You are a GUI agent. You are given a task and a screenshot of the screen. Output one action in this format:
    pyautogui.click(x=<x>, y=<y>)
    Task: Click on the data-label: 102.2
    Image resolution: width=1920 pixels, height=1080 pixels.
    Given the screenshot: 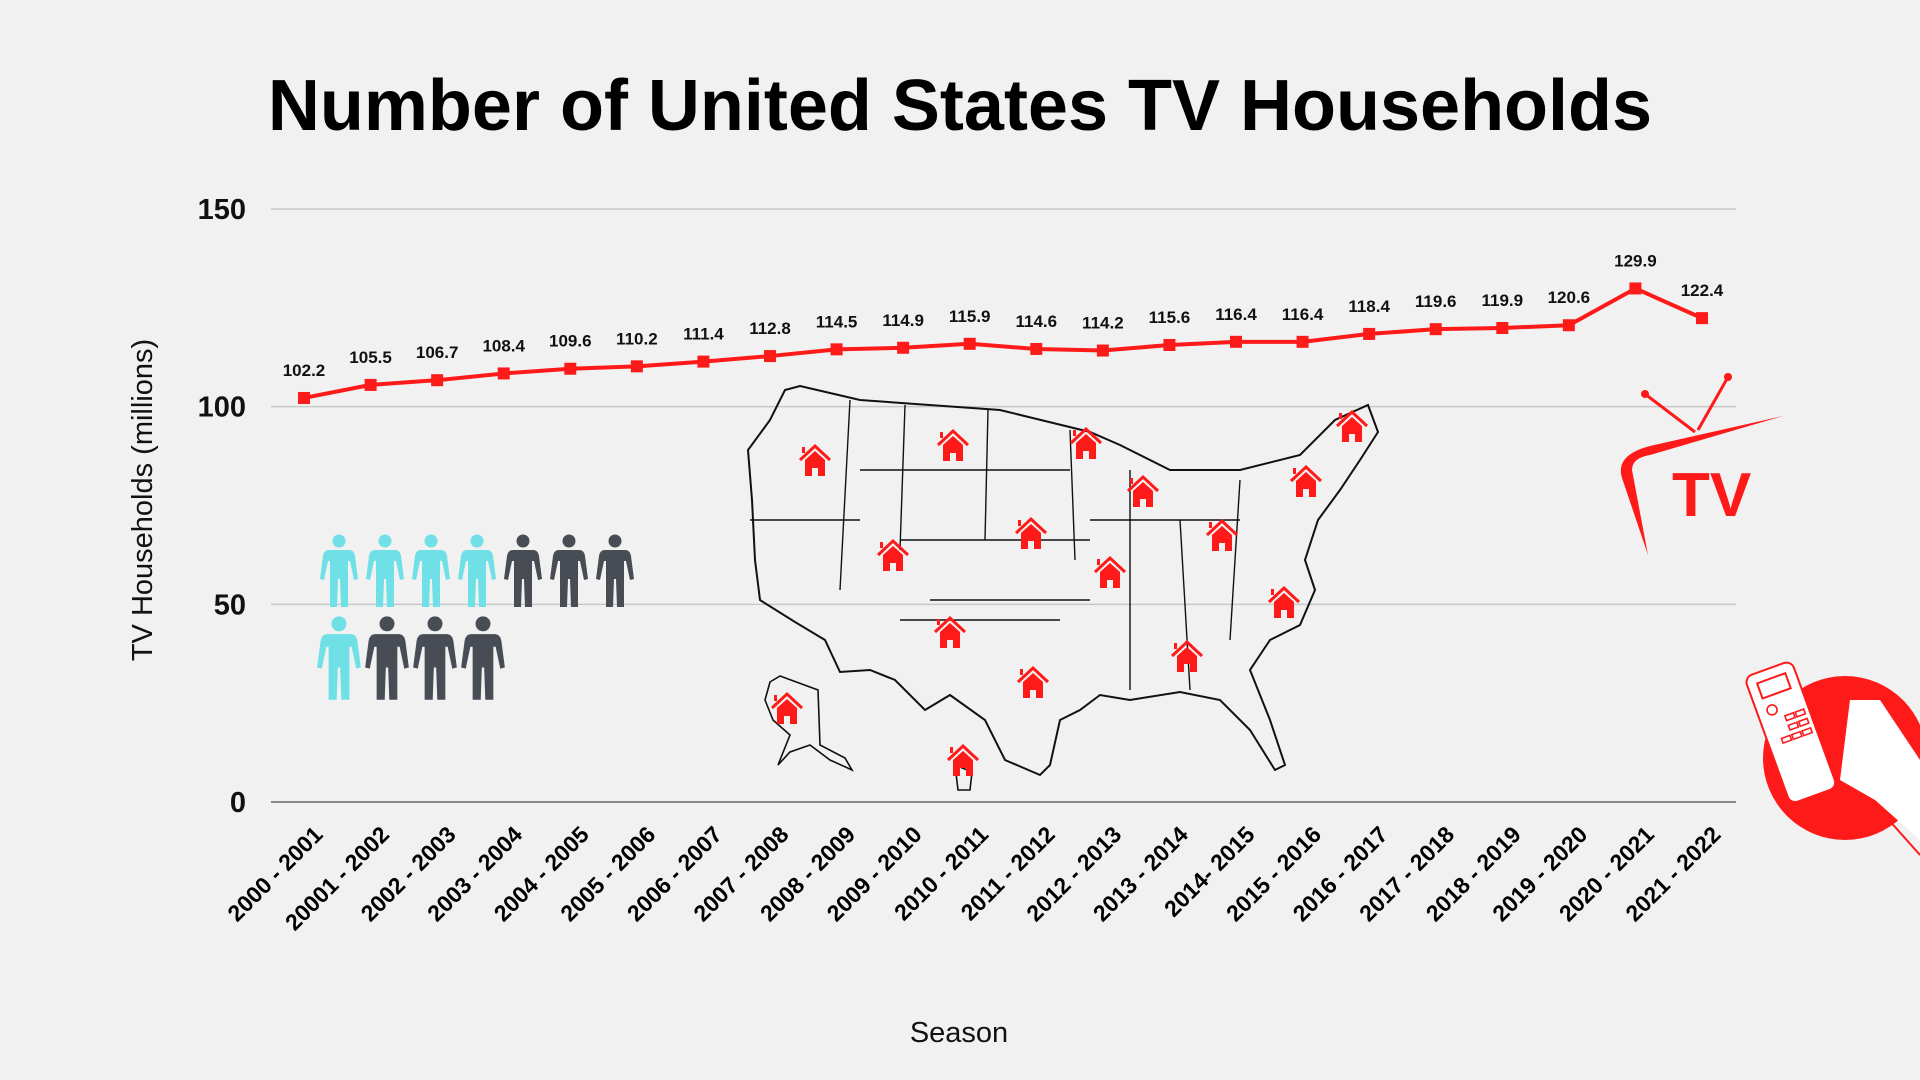 What is the action you would take?
    pyautogui.click(x=304, y=370)
    